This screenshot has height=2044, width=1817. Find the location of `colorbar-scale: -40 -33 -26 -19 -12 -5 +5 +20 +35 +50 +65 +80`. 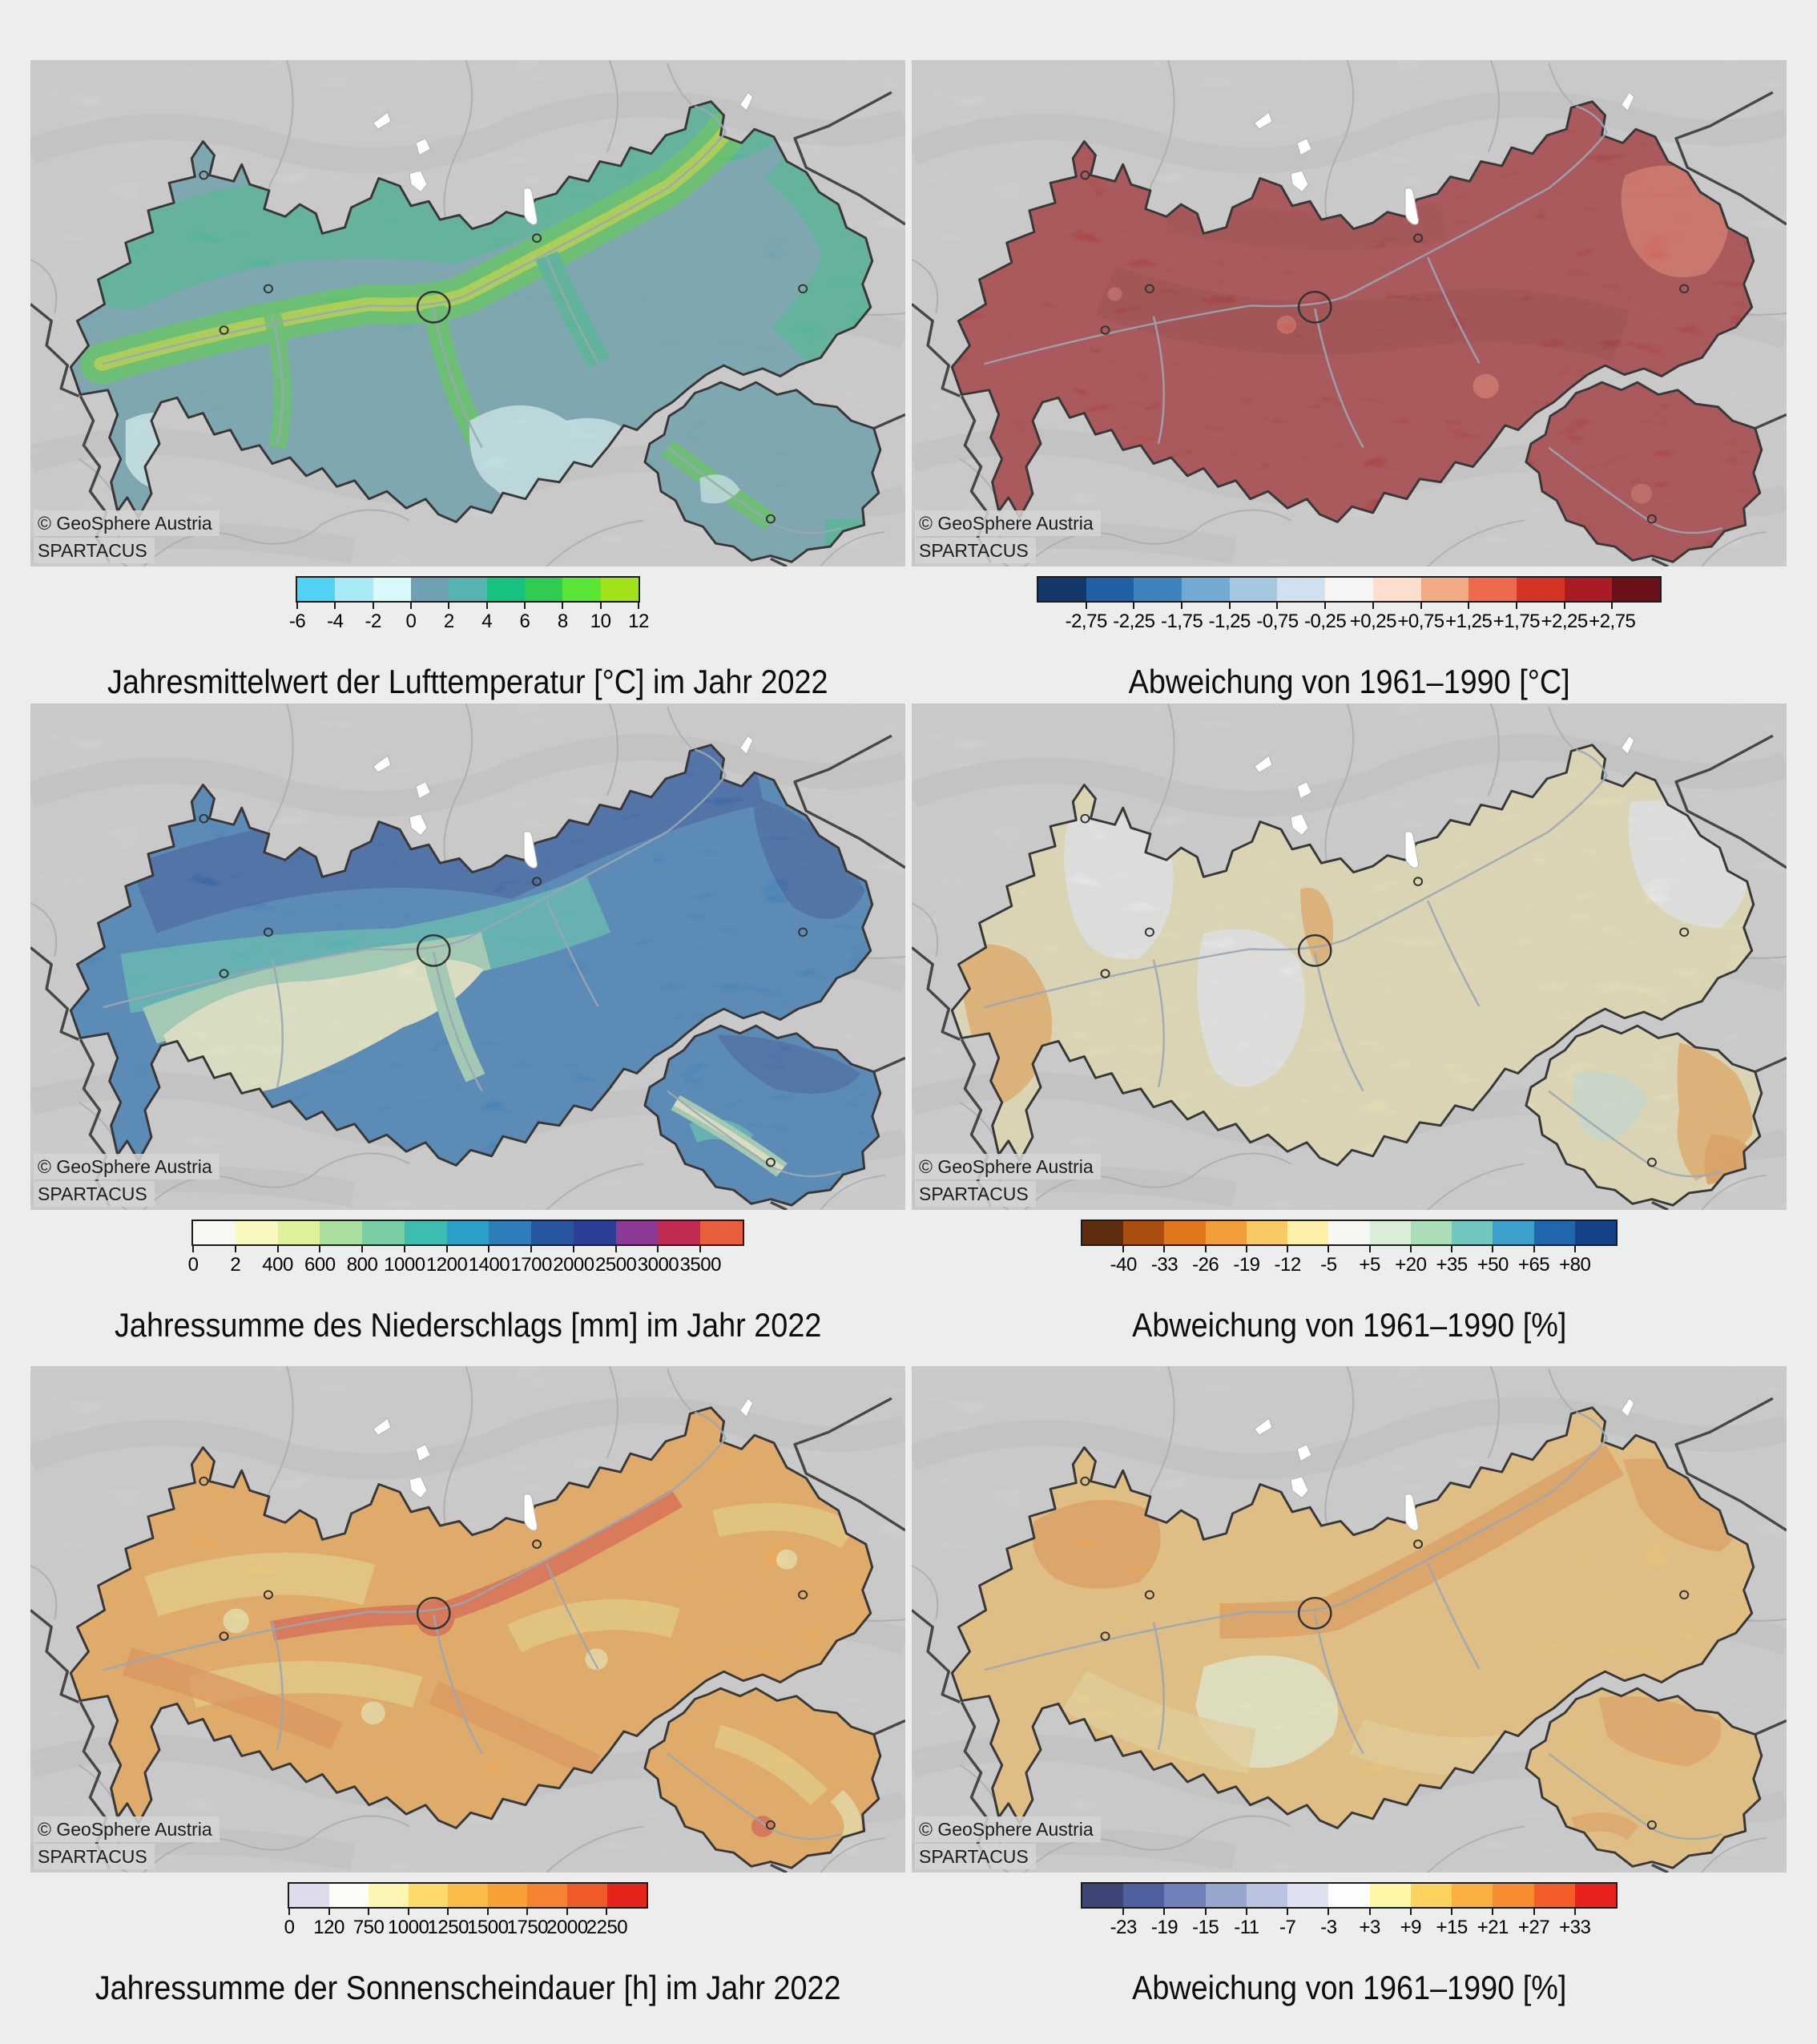

colorbar-scale: -40 -33 -26 -19 -12 -5 +5 +20 +35 +50 +65 +80 is located at coordinates (1349, 1248).